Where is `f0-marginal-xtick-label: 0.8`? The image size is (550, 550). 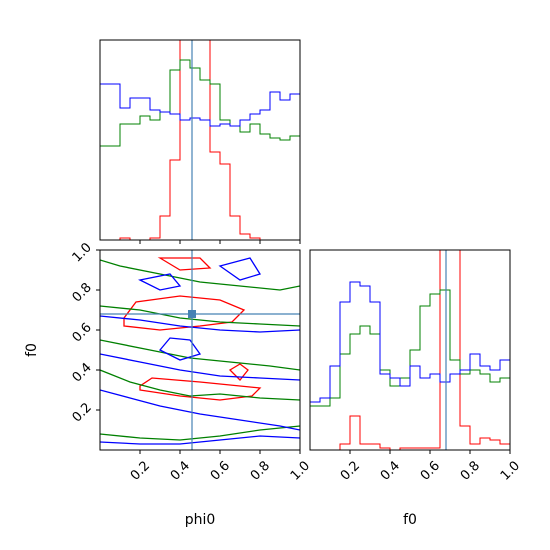
f0-marginal-xtick-label: 0.8 is located at coordinates (470, 470).